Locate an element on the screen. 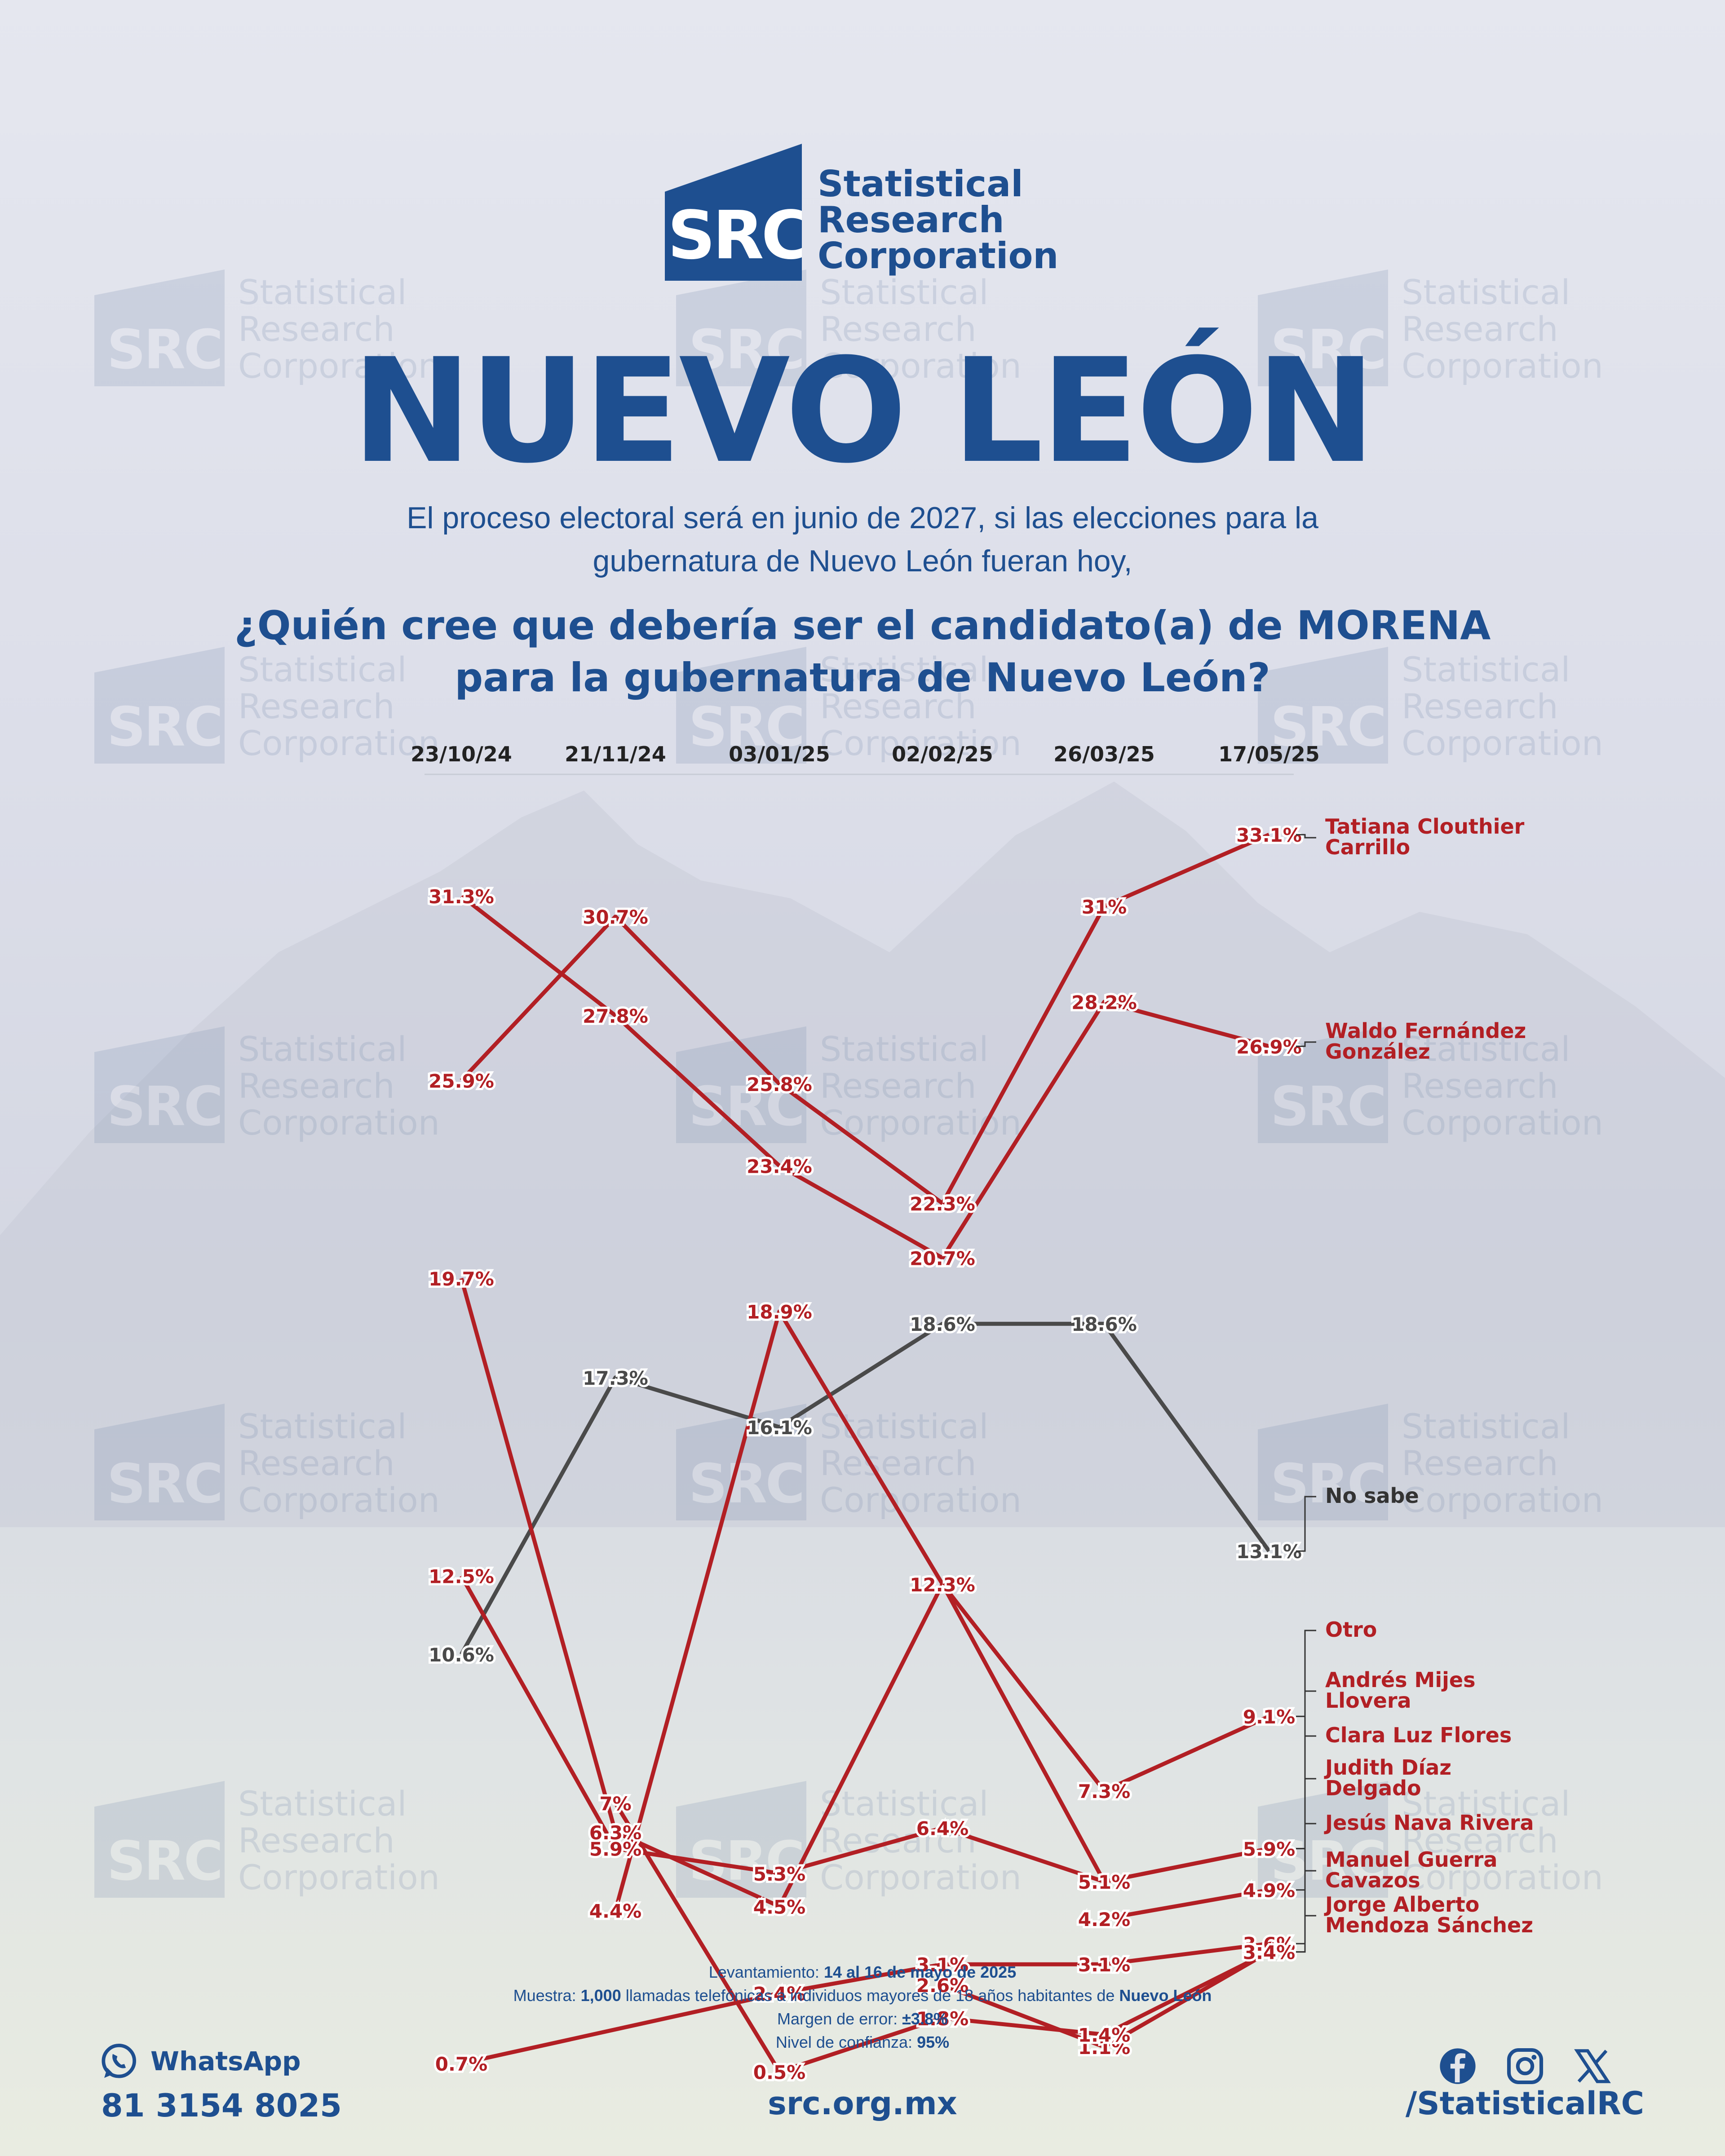 Image resolution: width=1725 pixels, height=2156 pixels. data-label: 22.3% is located at coordinates (942, 1204).